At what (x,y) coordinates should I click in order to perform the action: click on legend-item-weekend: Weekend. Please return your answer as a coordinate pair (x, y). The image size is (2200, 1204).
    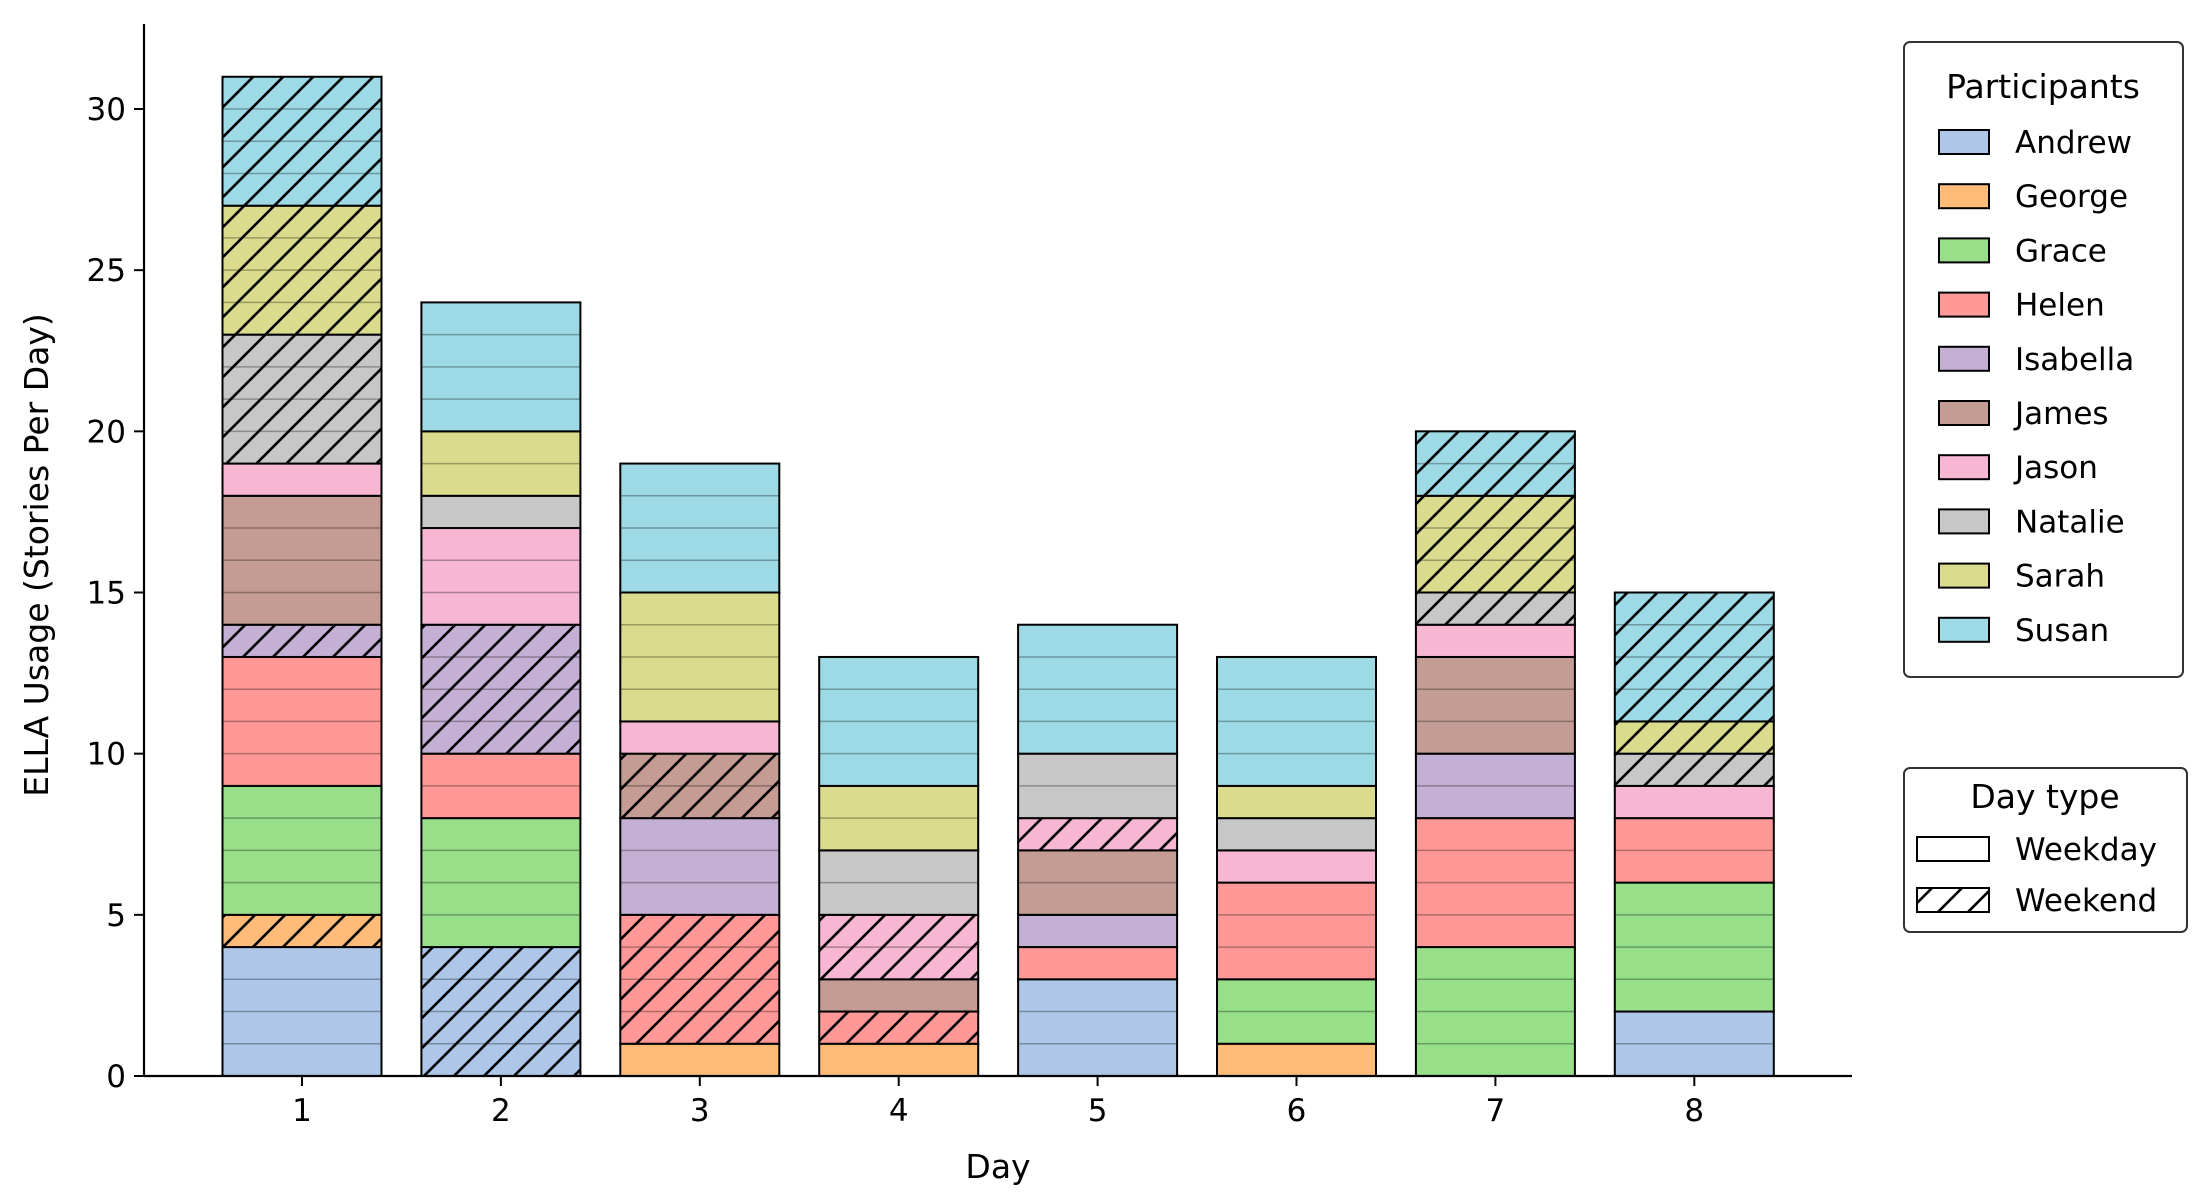
    Looking at the image, I should click on (2036, 901).